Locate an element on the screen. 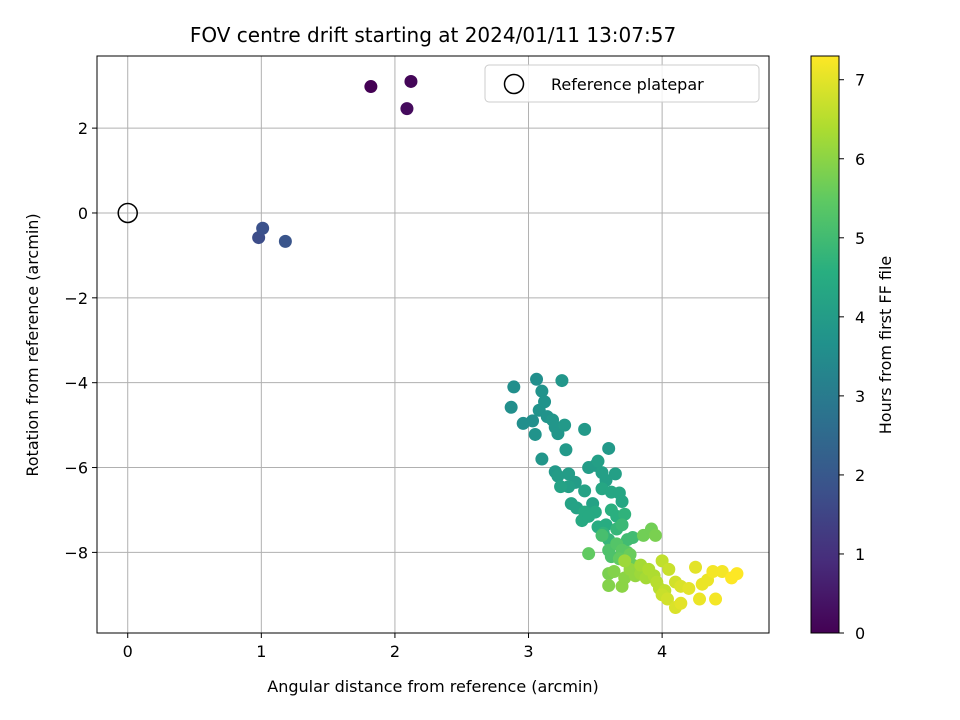 Image resolution: width=960 pixels, height=720 pixels. legend-box is located at coordinates (622, 83).